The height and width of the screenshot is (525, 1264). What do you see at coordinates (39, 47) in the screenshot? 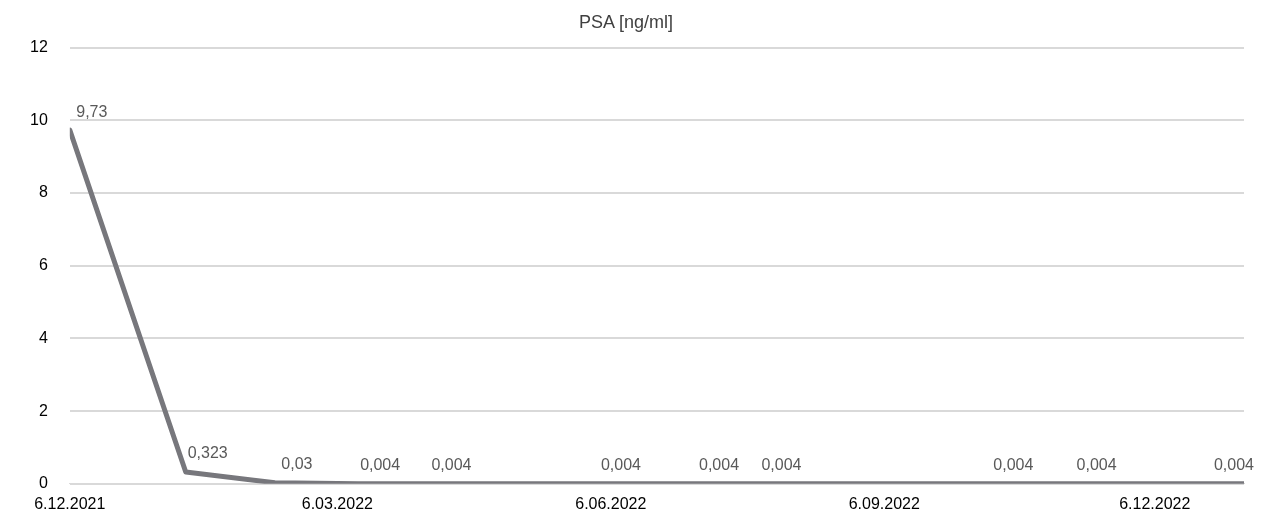
I see `y-tick-label: 12` at bounding box center [39, 47].